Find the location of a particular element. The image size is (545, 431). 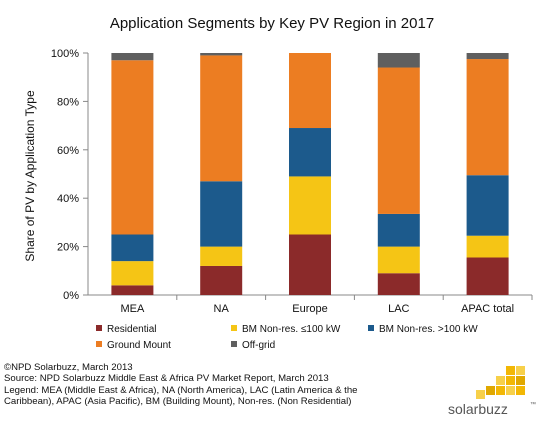

x-tick-label: APAC total is located at coordinates (487, 309).